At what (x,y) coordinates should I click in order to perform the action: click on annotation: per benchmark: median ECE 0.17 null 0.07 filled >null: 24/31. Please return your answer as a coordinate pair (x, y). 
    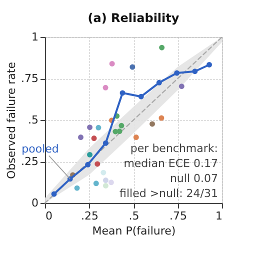
    Looking at the image, I should click on (169, 171).